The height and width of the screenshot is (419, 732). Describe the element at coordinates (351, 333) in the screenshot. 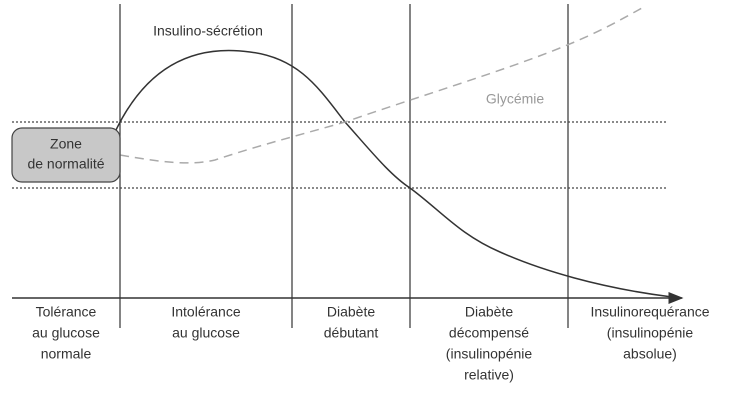

I see `phase-label: débutant` at that location.